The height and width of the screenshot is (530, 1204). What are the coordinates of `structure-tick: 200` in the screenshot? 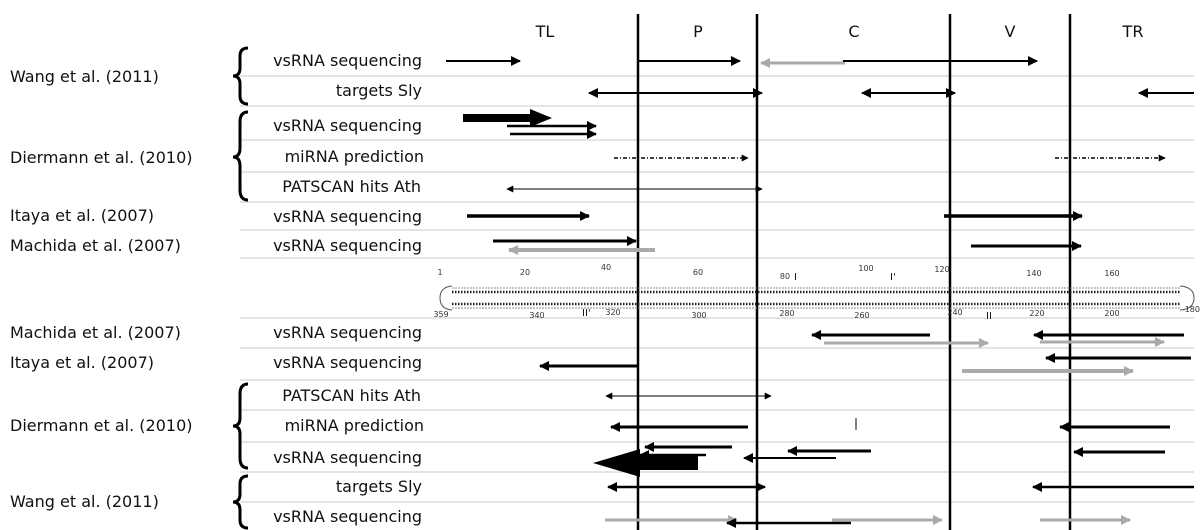 It's located at (1111, 313).